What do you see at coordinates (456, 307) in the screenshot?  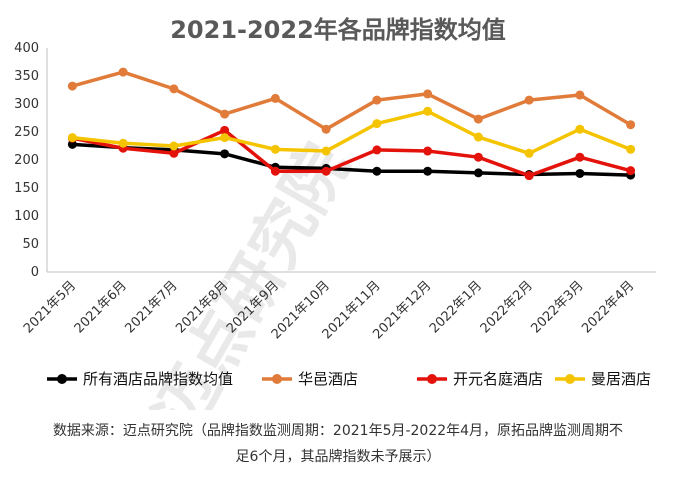 I see `x-tick-label: 2022年1月` at bounding box center [456, 307].